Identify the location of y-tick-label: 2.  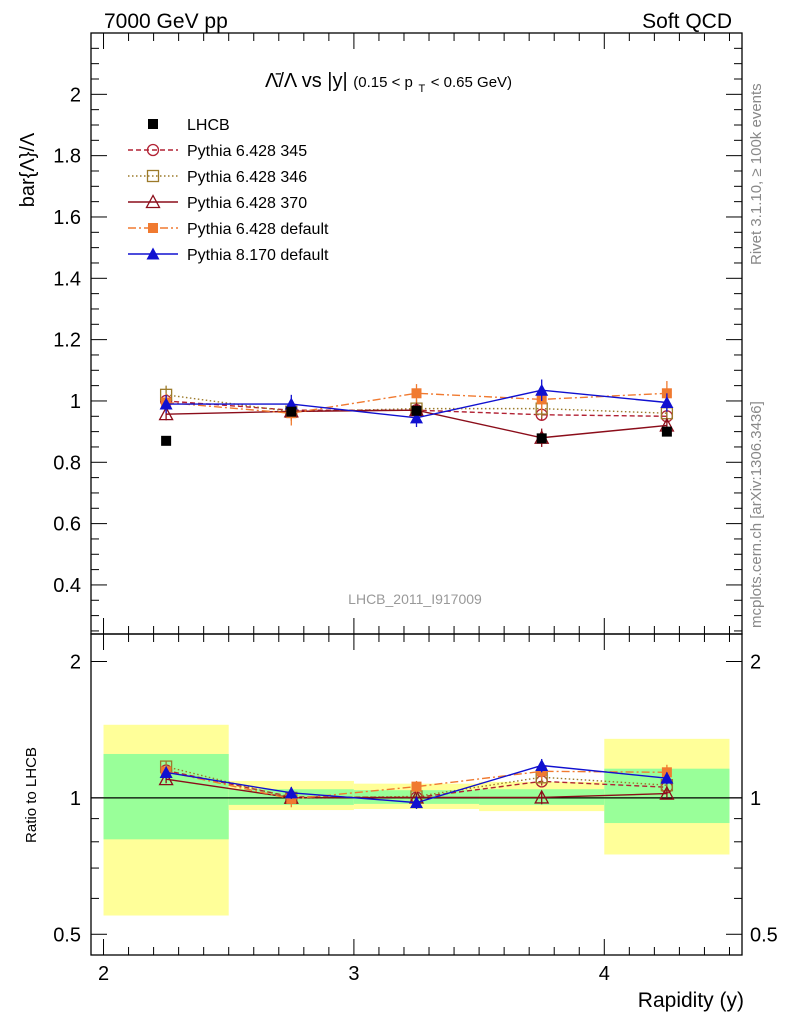
(75, 95).